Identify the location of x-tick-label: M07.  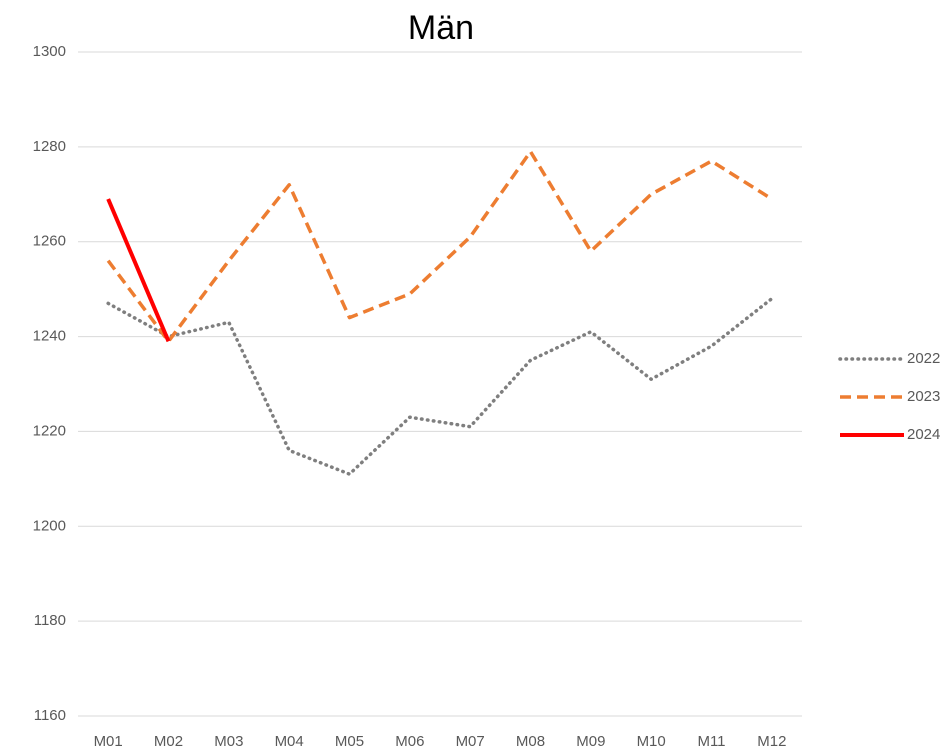
(470, 741).